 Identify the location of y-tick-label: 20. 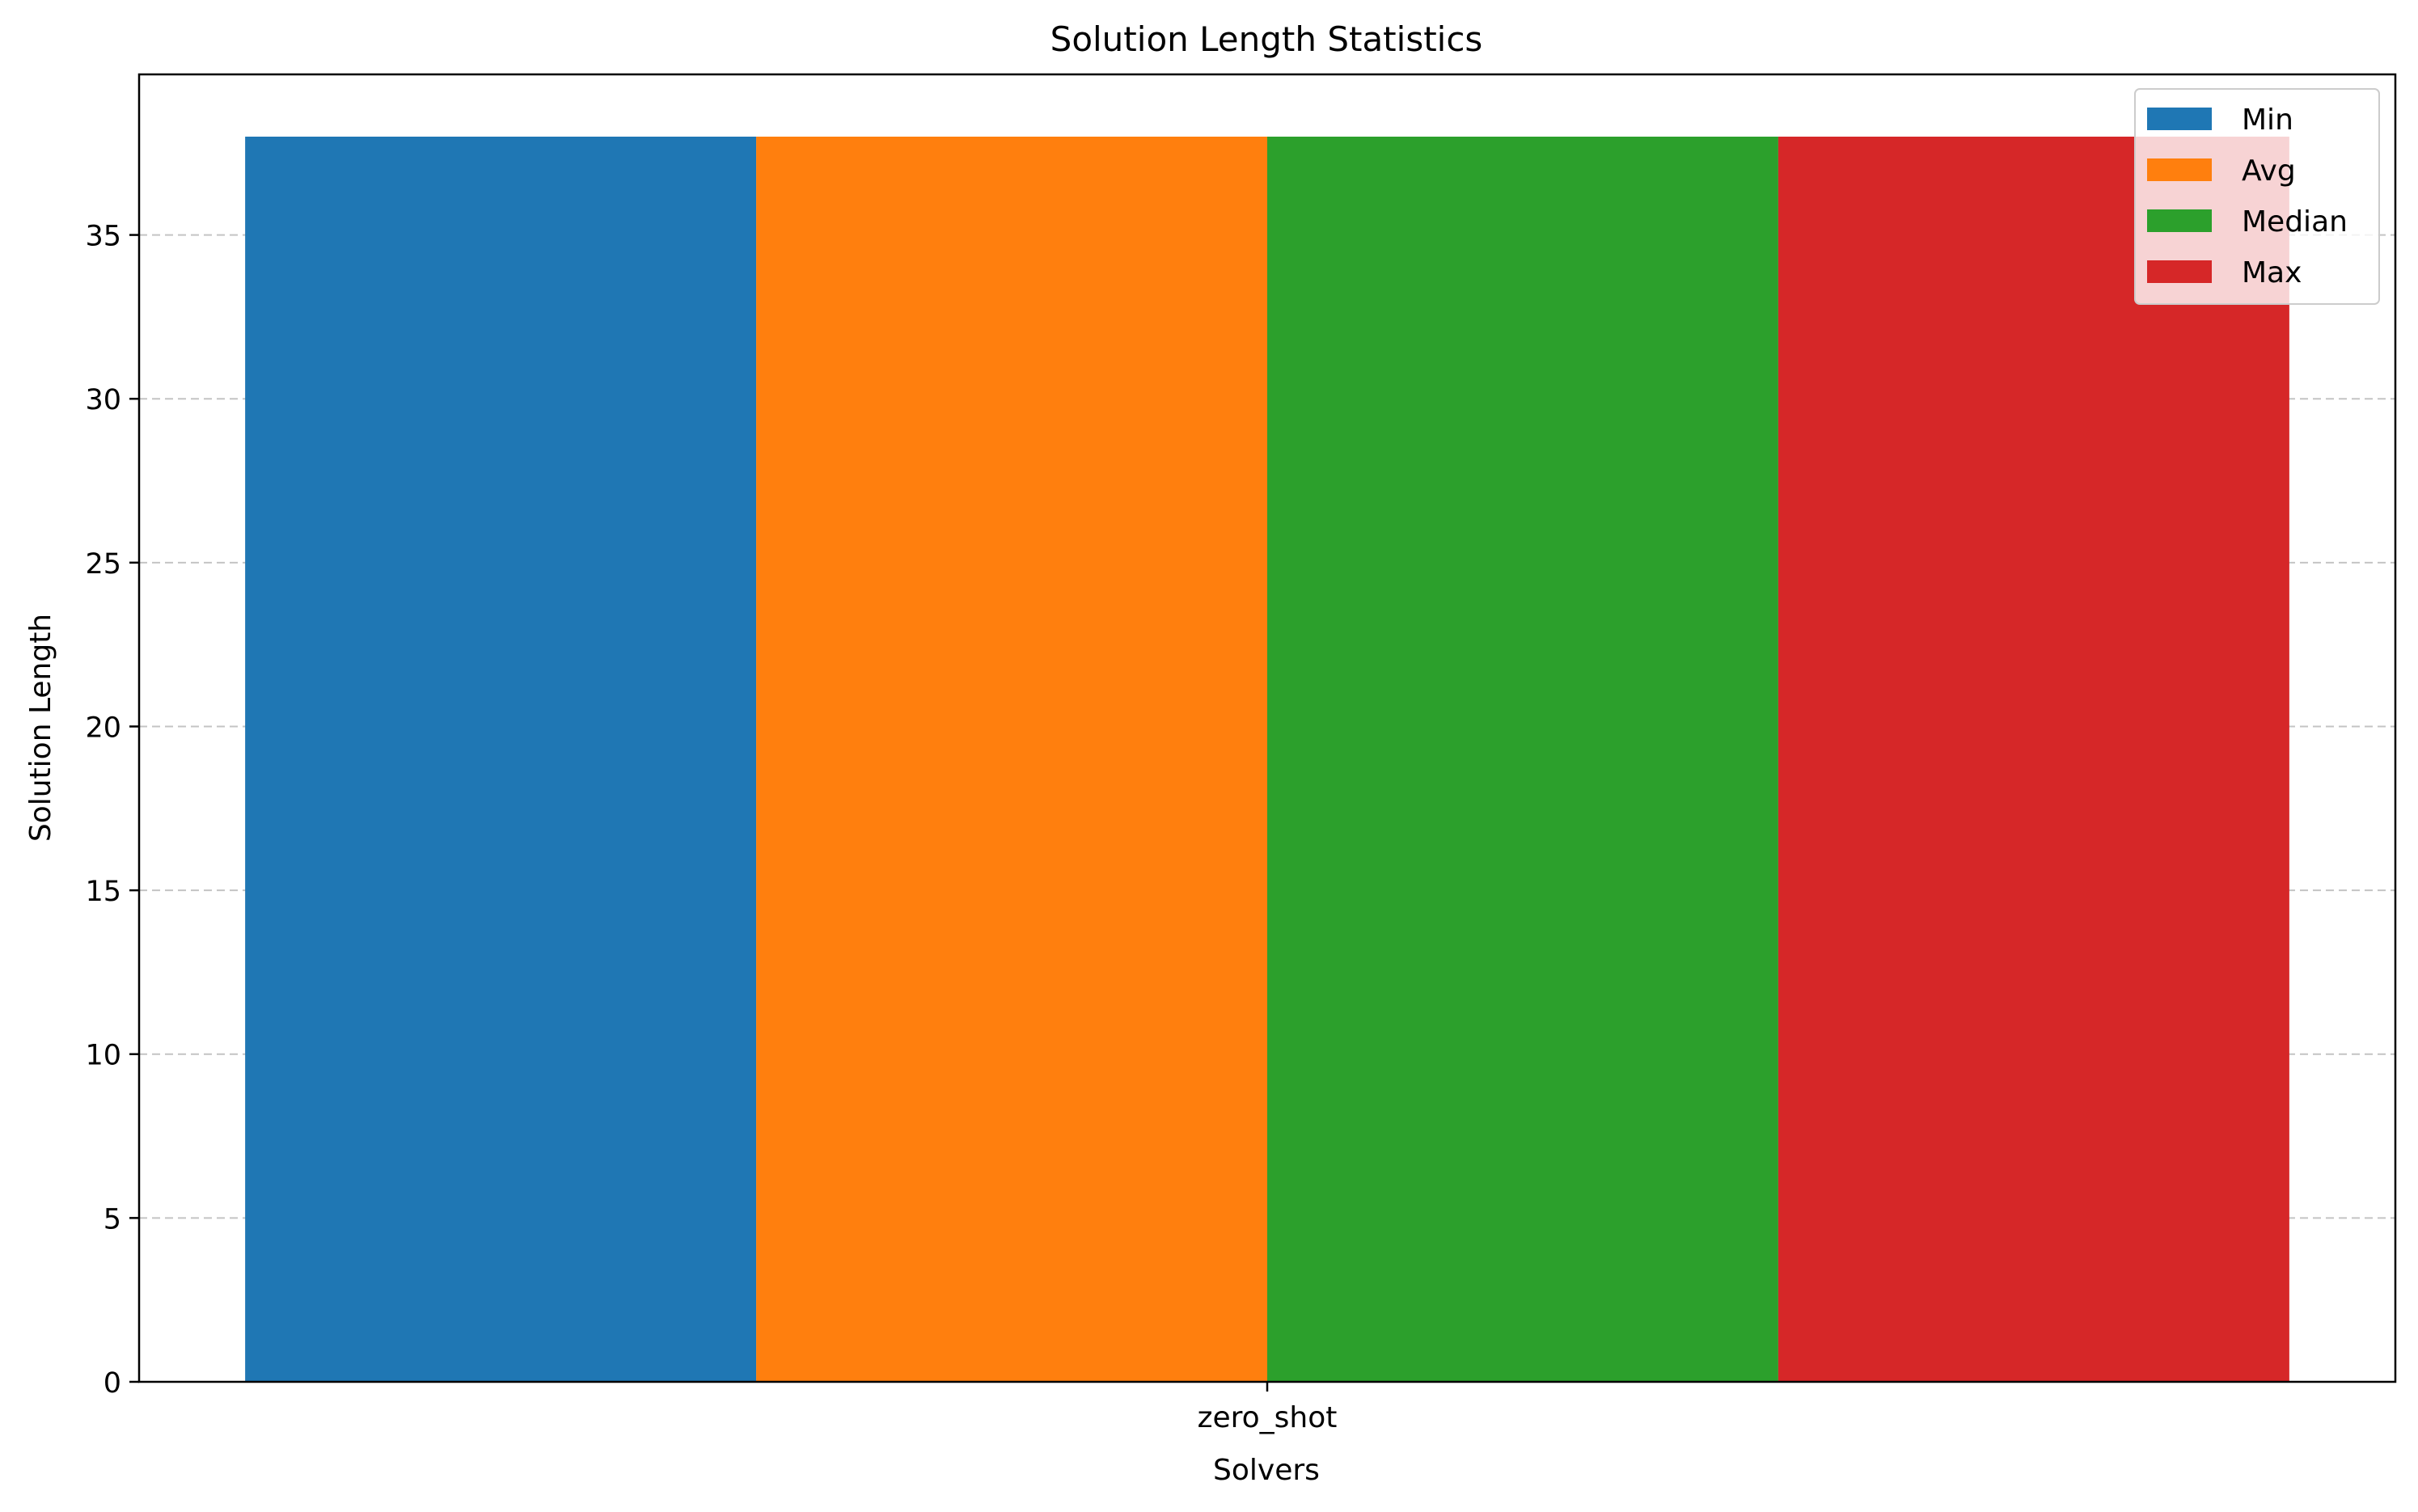
(103, 728).